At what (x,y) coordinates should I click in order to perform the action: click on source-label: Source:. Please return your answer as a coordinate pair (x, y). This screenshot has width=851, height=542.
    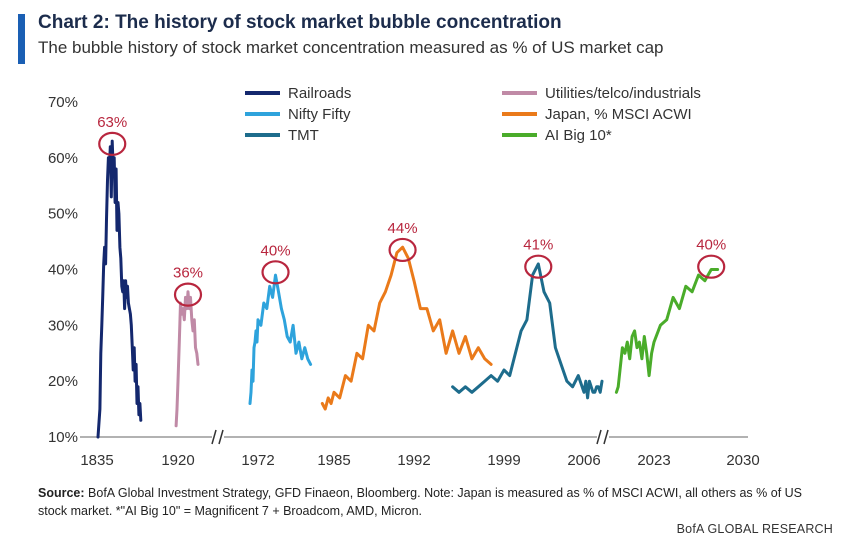
    Looking at the image, I should click on (61, 493).